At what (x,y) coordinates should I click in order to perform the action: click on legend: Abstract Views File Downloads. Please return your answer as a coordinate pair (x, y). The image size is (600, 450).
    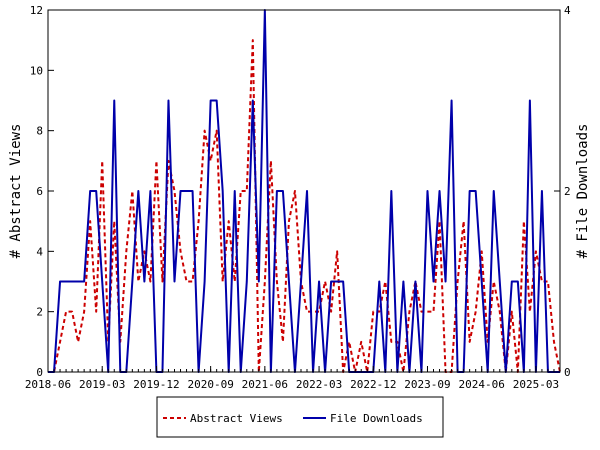
    Looking at the image, I should click on (300, 417).